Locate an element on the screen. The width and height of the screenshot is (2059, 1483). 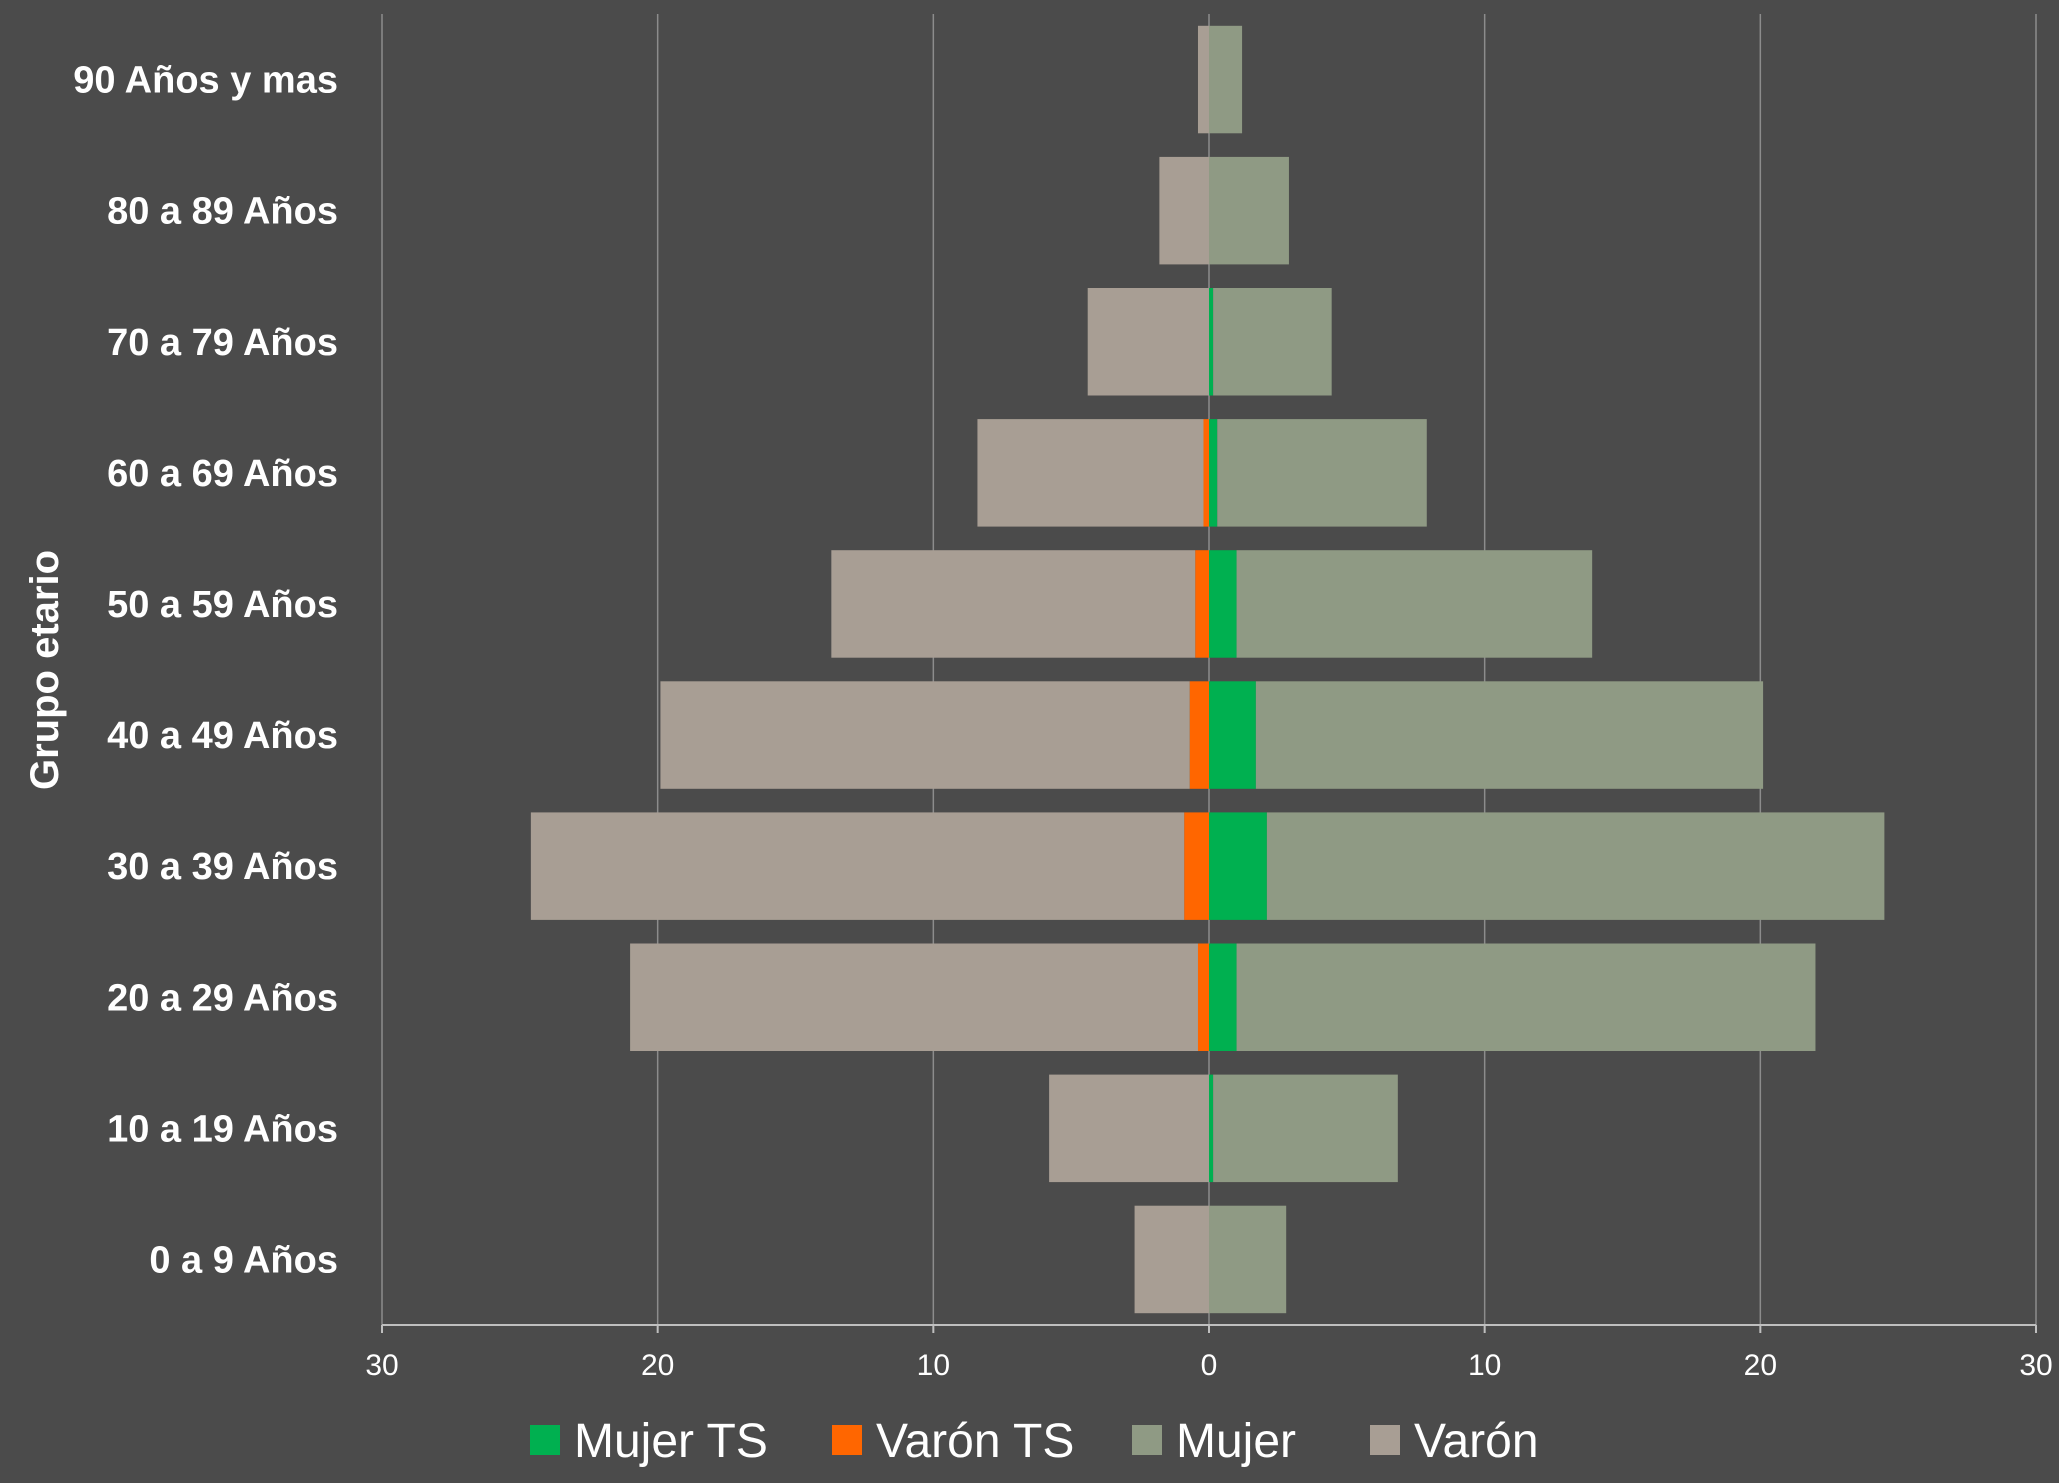
y-axis-title: Grupo etario is located at coordinates (45, 670).